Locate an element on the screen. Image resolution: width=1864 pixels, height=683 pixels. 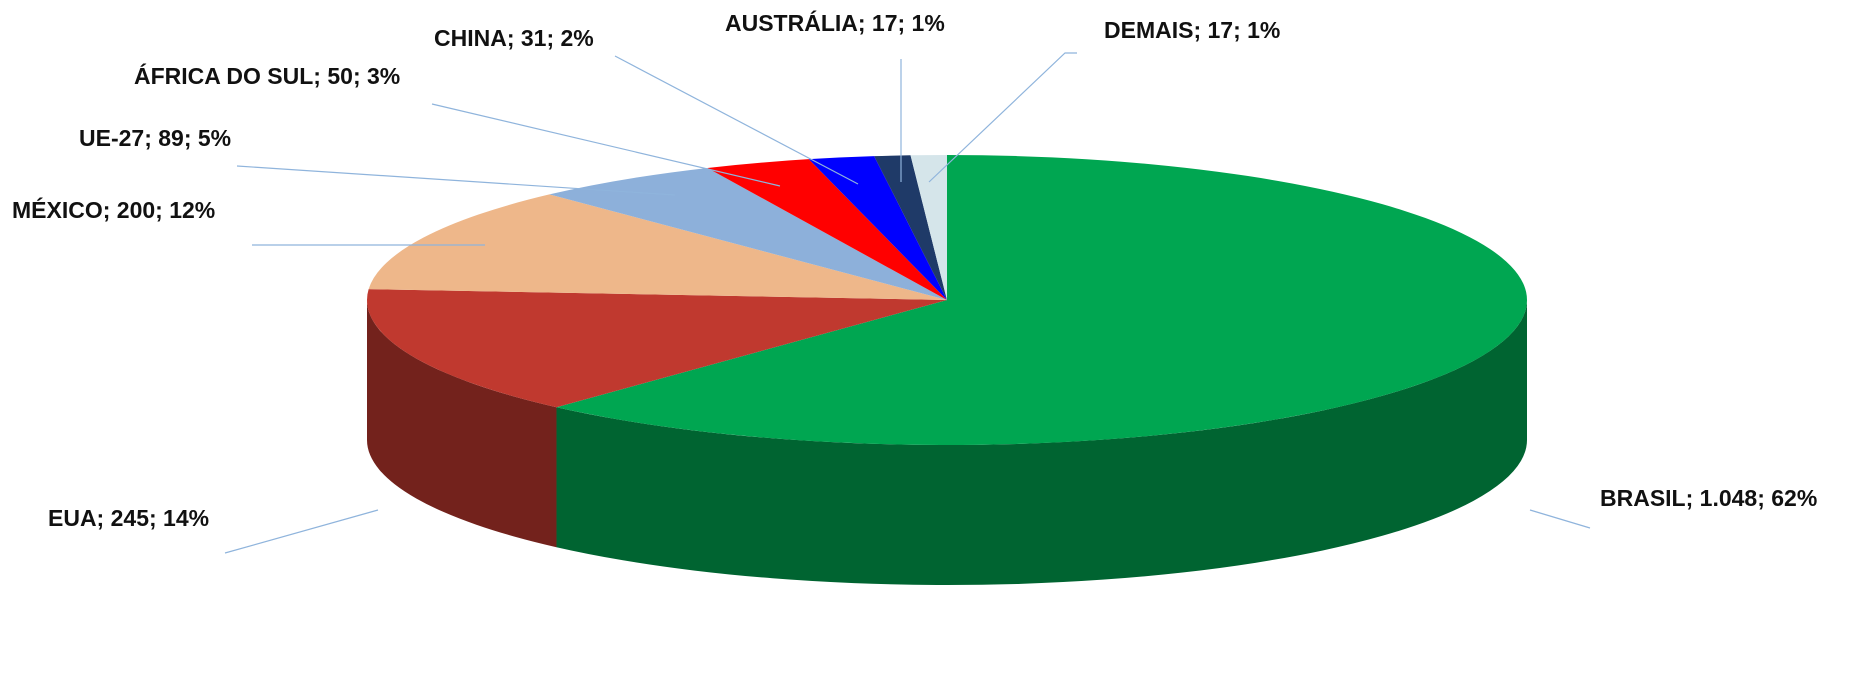
data-label: BRASIL; 1.048; 62% is located at coordinates (1708, 498).